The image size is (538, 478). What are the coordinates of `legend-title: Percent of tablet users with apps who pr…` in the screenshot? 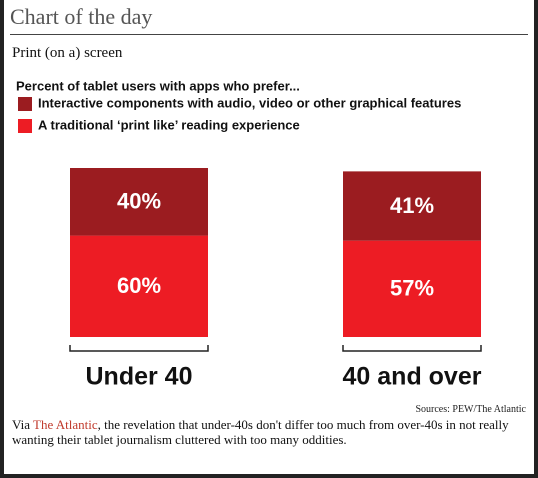 It's located at (158, 85).